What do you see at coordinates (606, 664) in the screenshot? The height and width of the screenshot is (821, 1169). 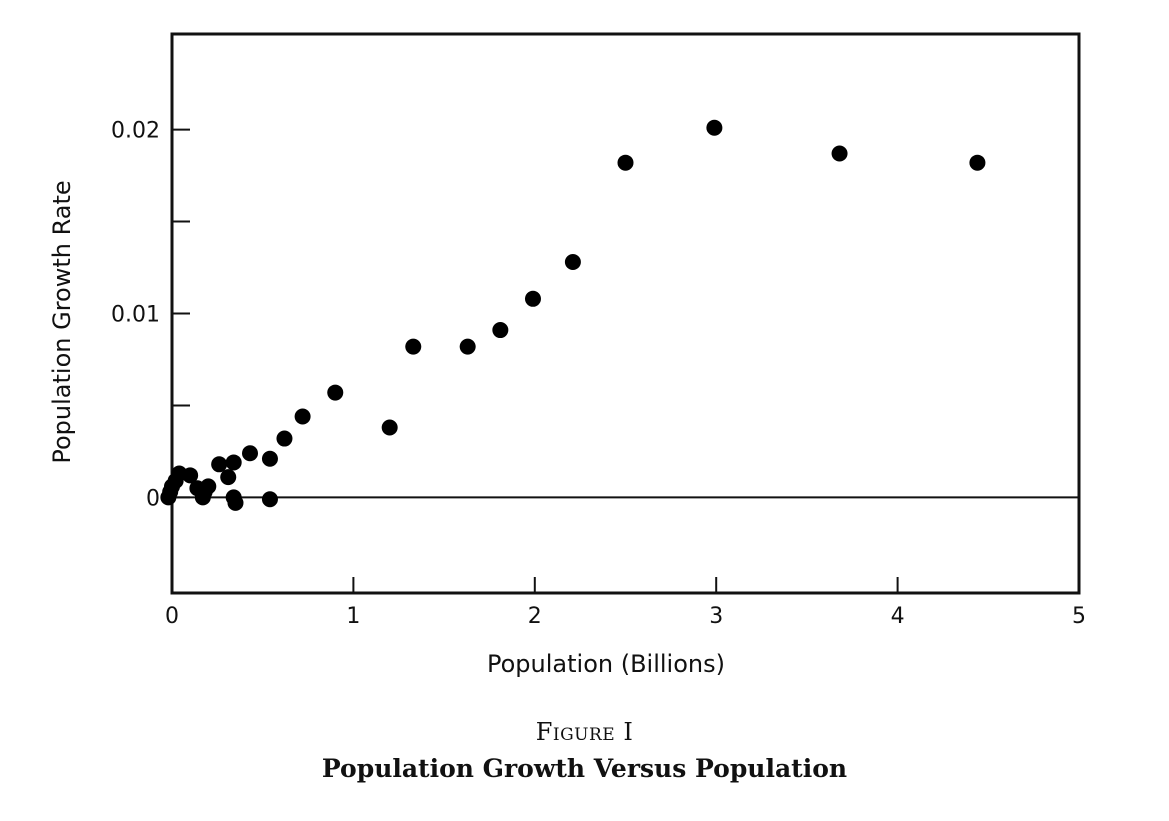 I see `x-axis-title: Population (Billions)` at bounding box center [606, 664].